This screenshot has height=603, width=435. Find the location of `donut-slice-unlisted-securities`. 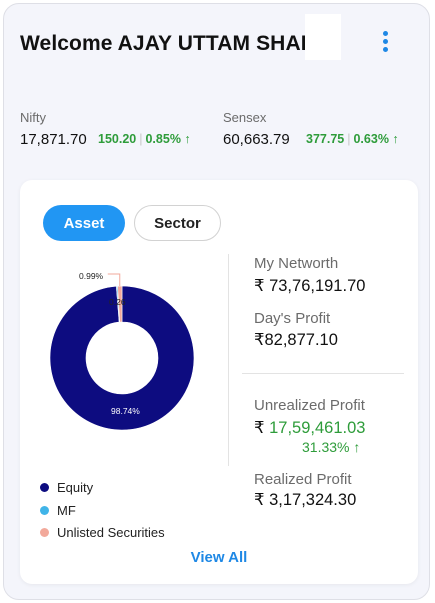

donut-slice-unlisted-securities is located at coordinates (120, 304).